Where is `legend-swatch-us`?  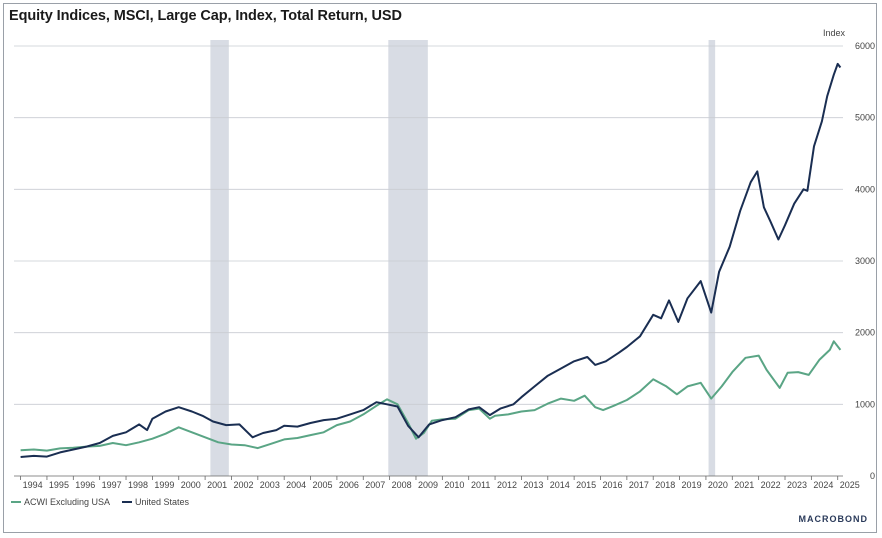
legend-swatch-us is located at coordinates (127, 502).